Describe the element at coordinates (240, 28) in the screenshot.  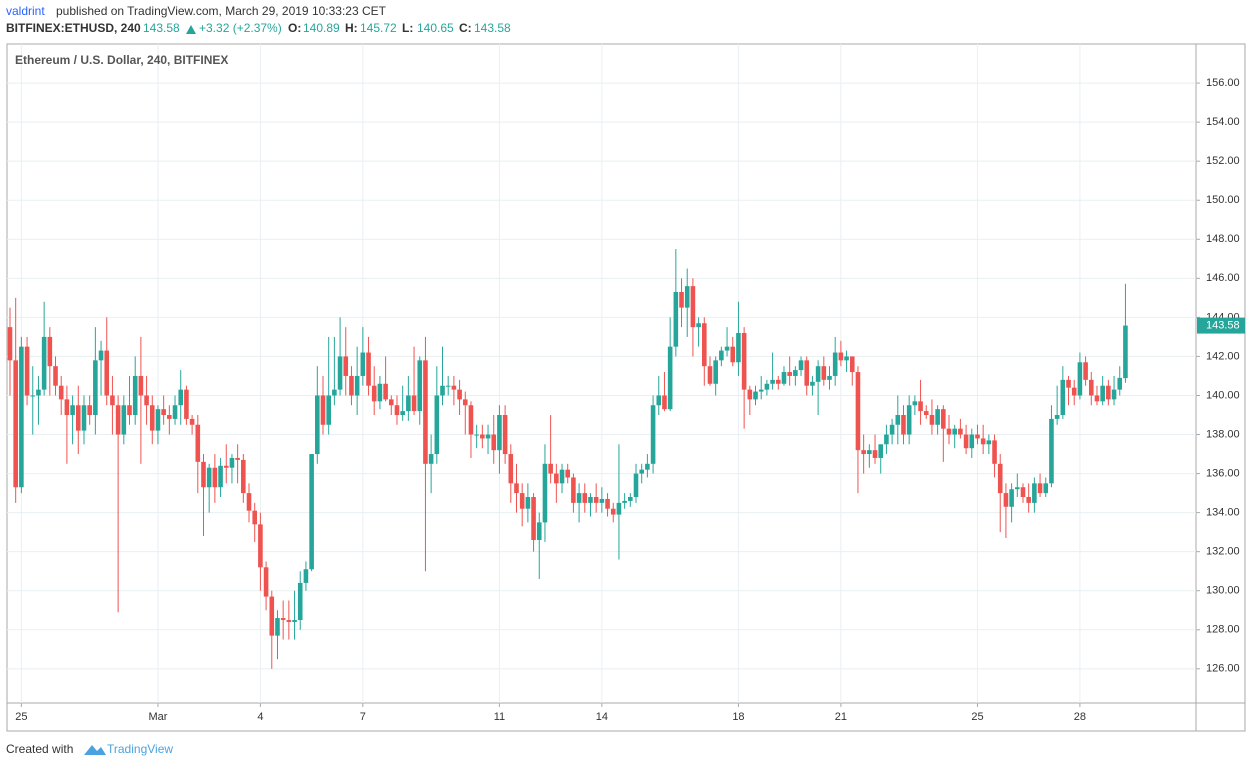
I see `change: +3.32 (+2.37%)` at that location.